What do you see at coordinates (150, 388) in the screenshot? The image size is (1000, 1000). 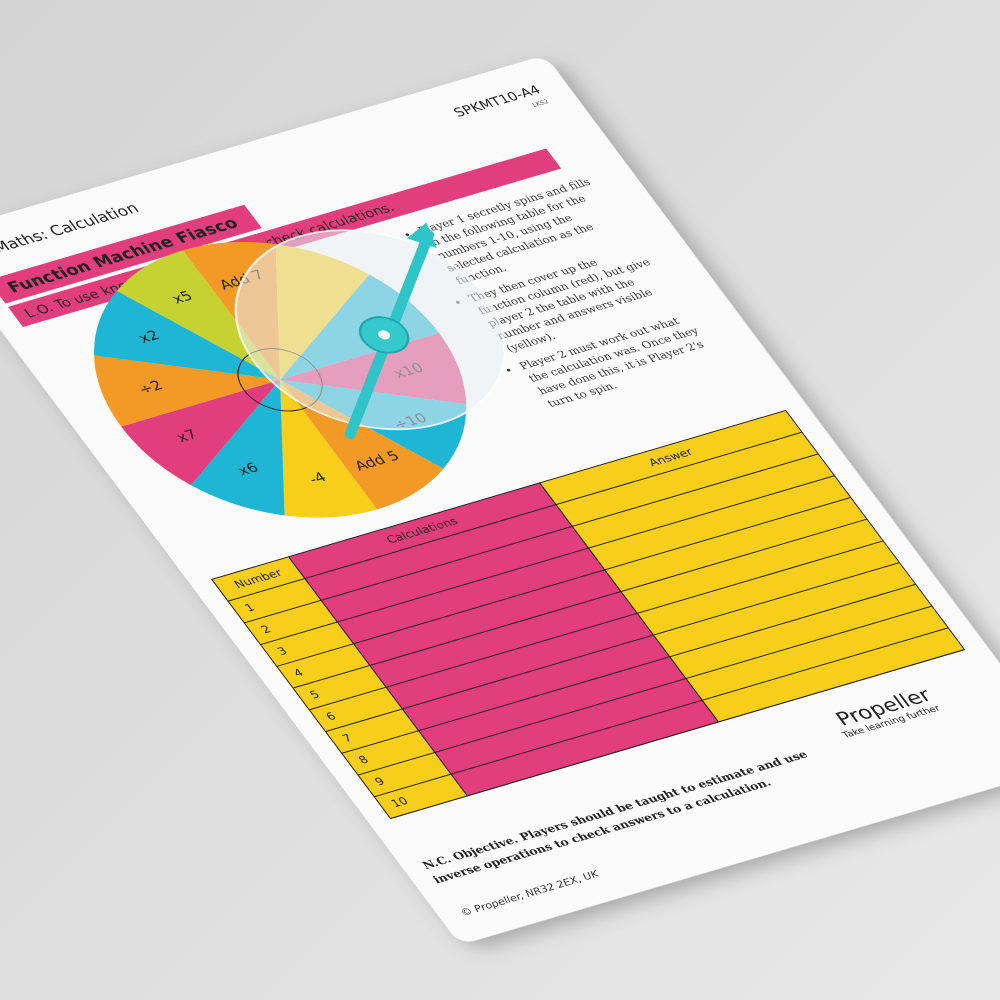 I see `wheel-label: ÷2` at bounding box center [150, 388].